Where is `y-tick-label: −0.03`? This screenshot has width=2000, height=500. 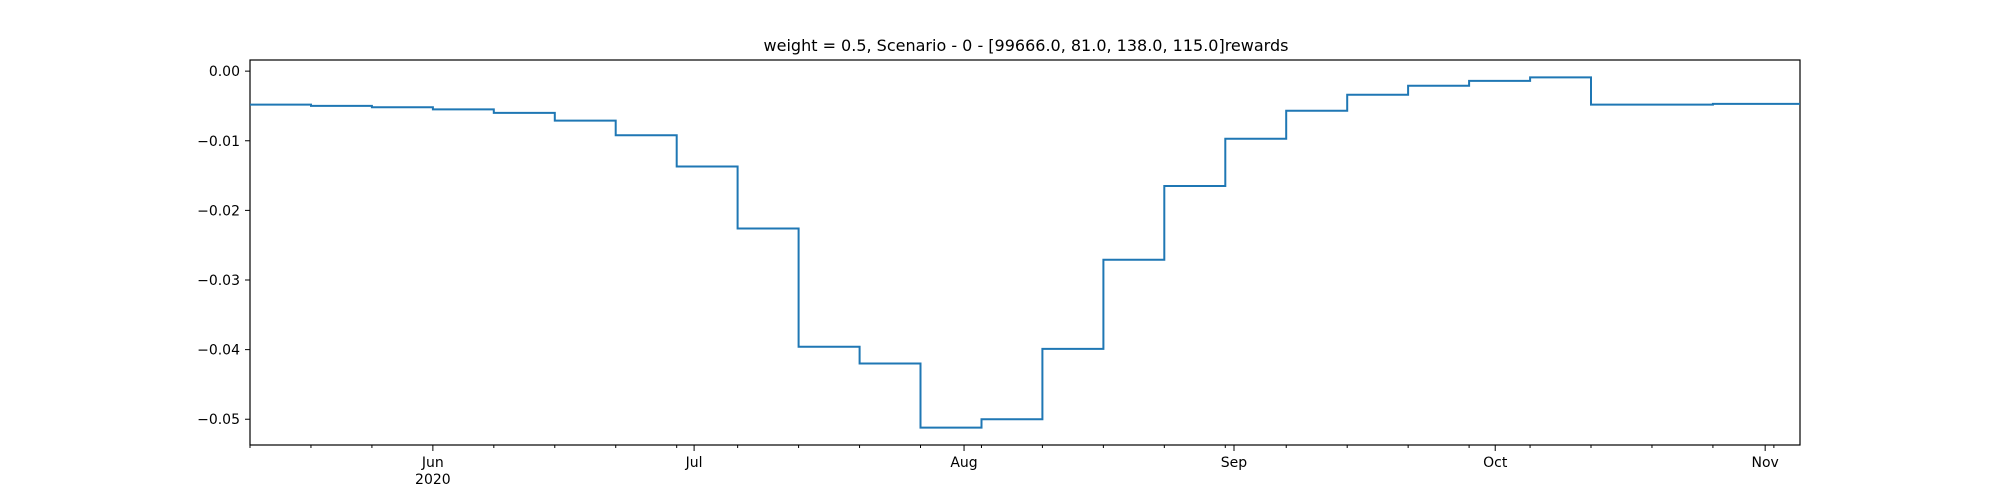
y-tick-label: −0.03 is located at coordinates (218, 281).